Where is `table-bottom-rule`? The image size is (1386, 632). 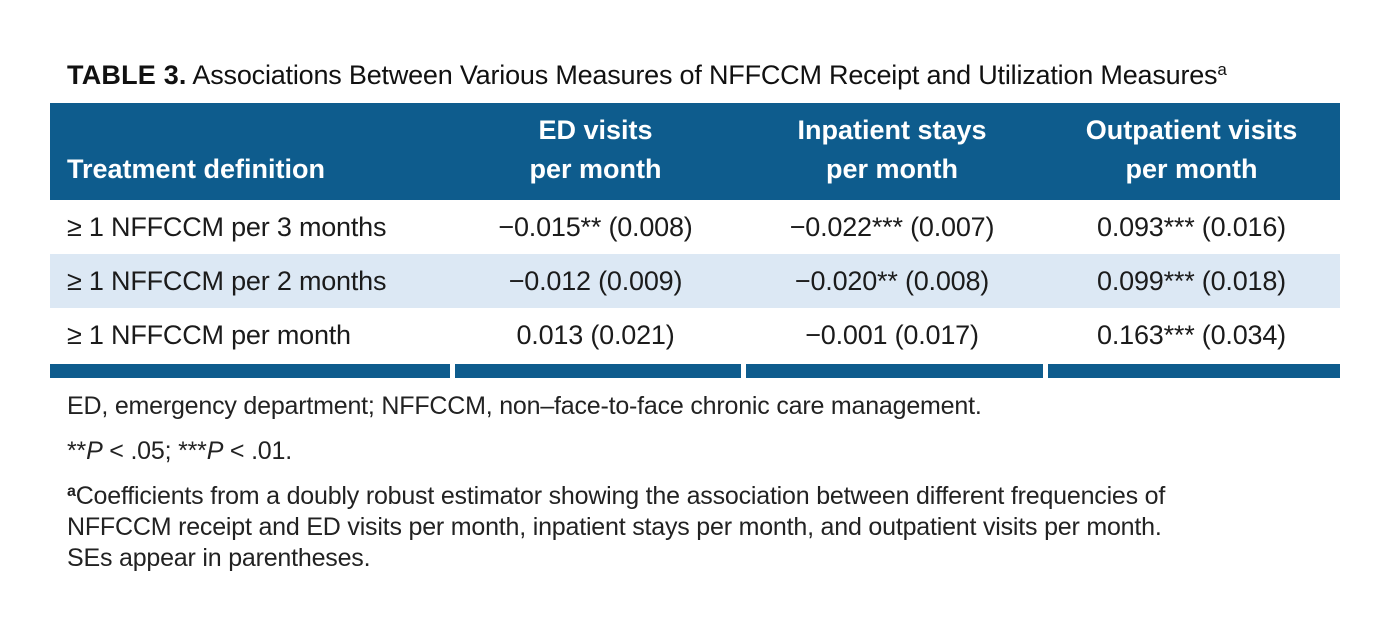
table-bottom-rule is located at coordinates (695, 371).